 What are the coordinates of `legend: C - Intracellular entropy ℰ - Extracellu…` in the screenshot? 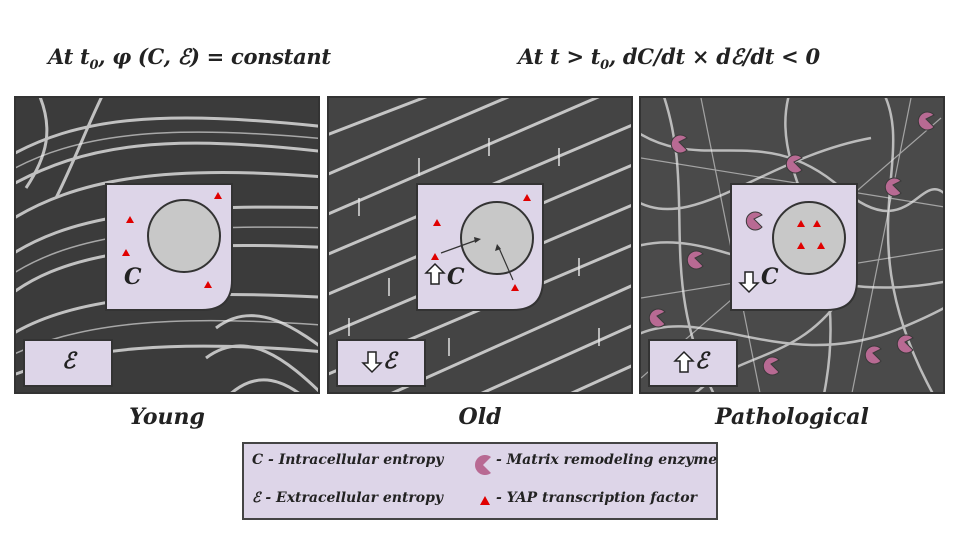 It's located at (480, 481).